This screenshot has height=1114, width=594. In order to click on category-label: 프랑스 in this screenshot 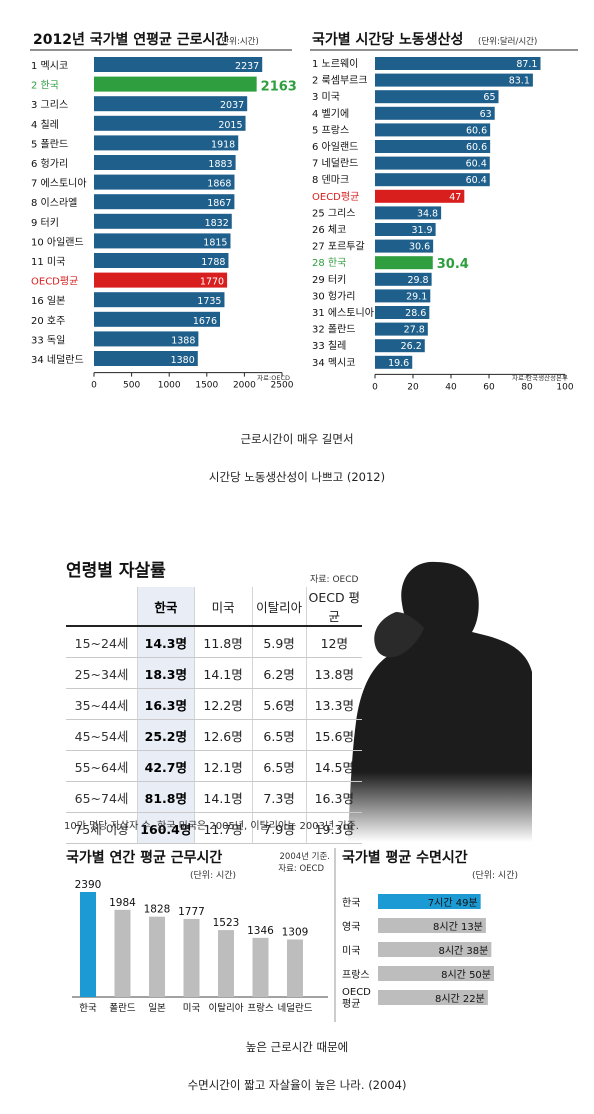, I will do `click(356, 975)`.